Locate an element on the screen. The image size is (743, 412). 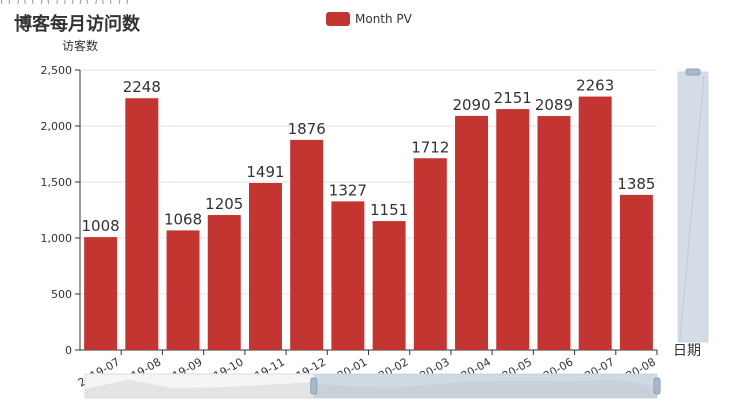
y-tick-label: 2,000 is located at coordinates (57, 126).